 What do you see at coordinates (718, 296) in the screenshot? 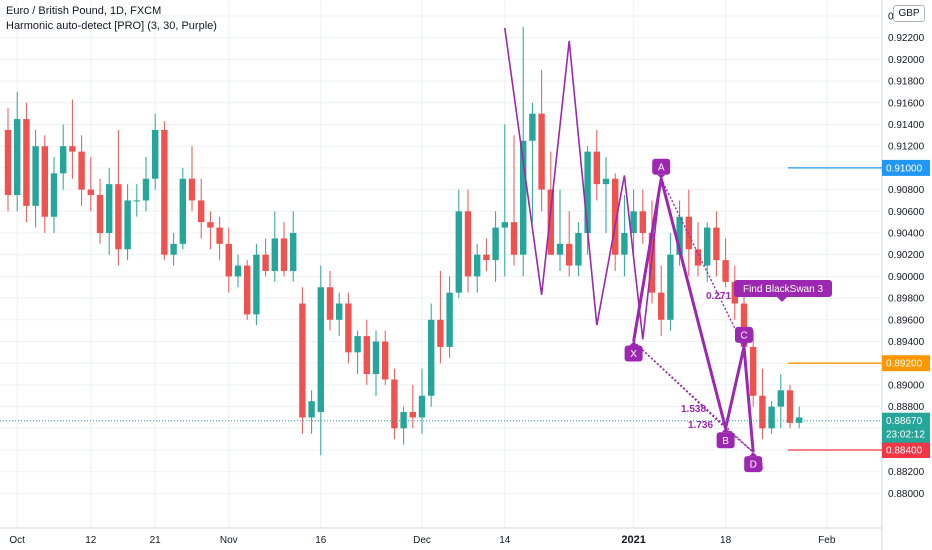
I see `ratio-label: 0.271` at bounding box center [718, 296].